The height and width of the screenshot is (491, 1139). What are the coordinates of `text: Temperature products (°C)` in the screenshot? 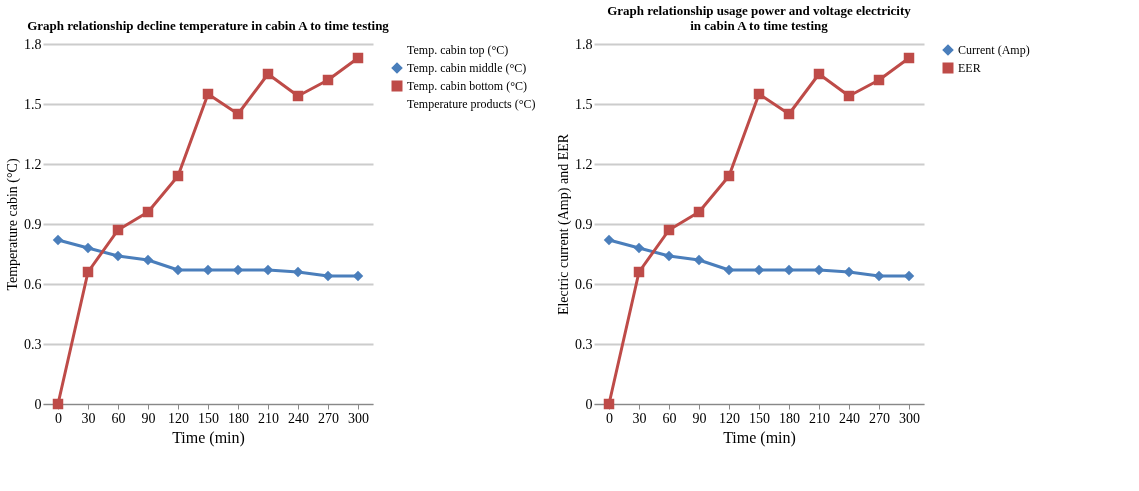 It's located at (471, 104).